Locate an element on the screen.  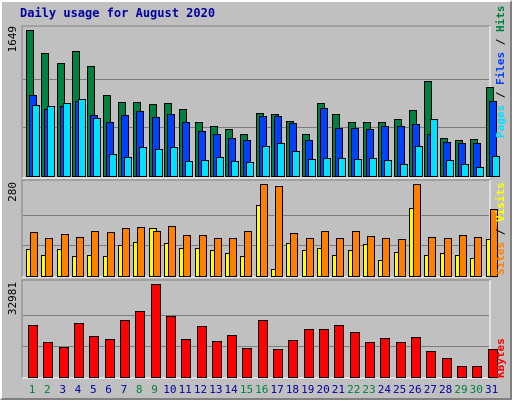
legend-kbytes: KBytes is located at coordinates (500, 358).